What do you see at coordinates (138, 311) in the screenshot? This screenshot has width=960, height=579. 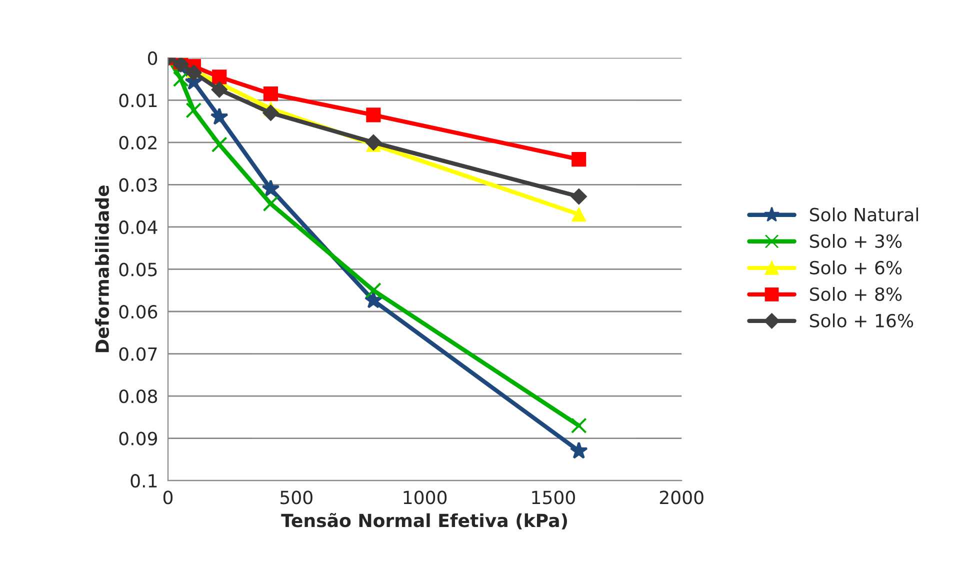 I see `y-tick-label: 0.06` at bounding box center [138, 311].